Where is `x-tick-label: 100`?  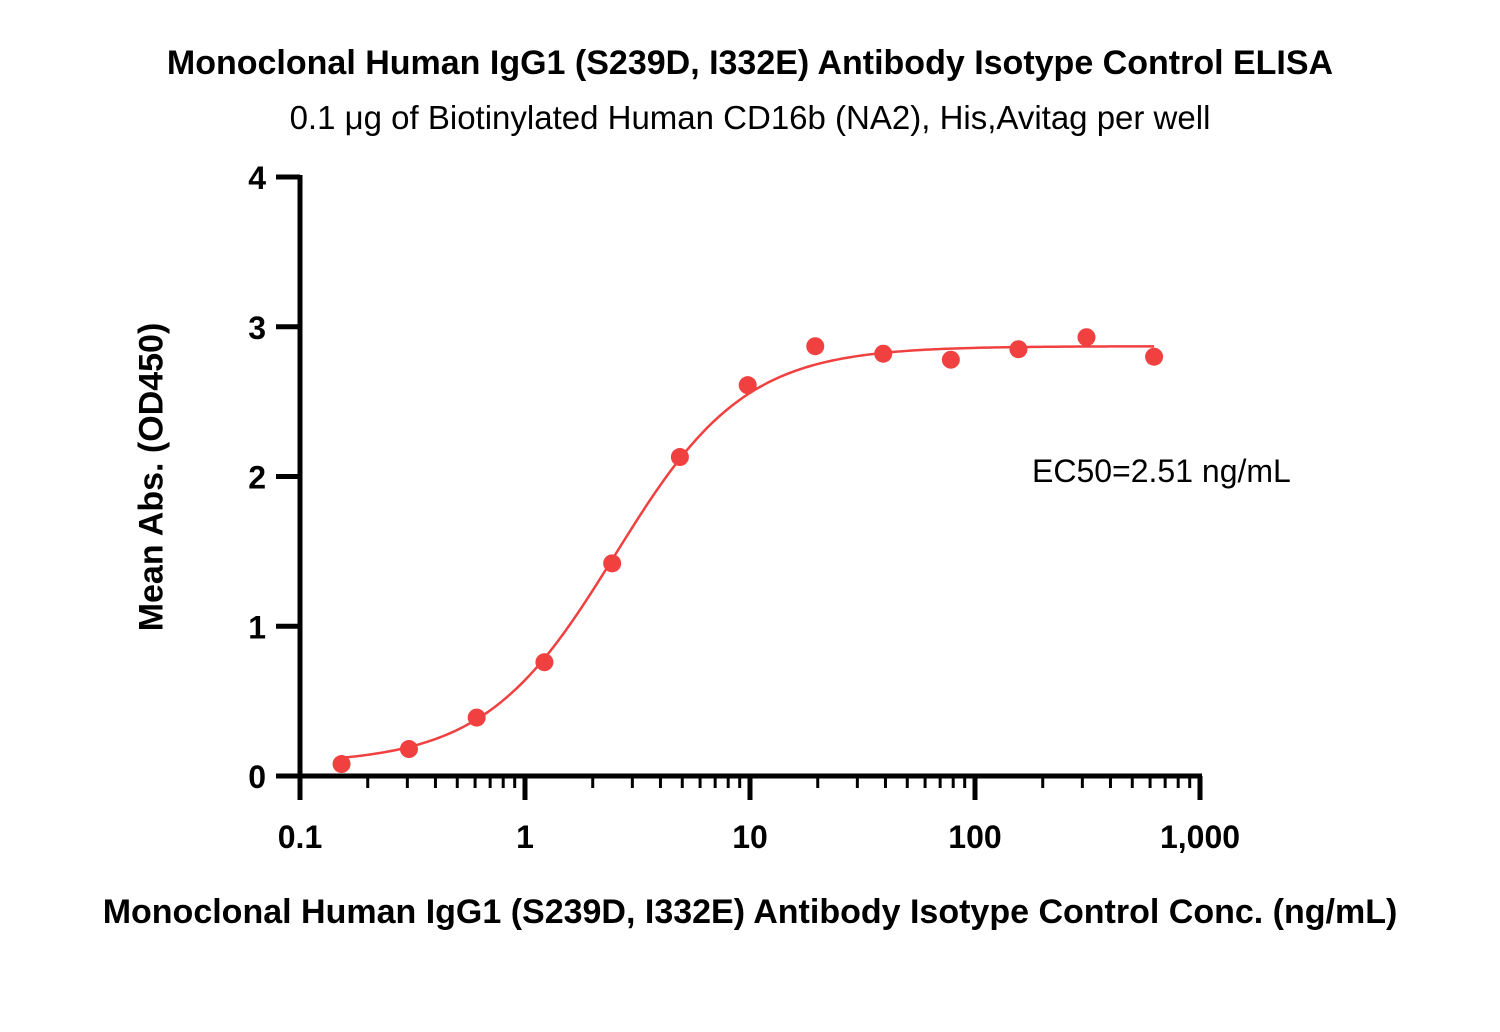
x-tick-label: 100 is located at coordinates (974, 837).